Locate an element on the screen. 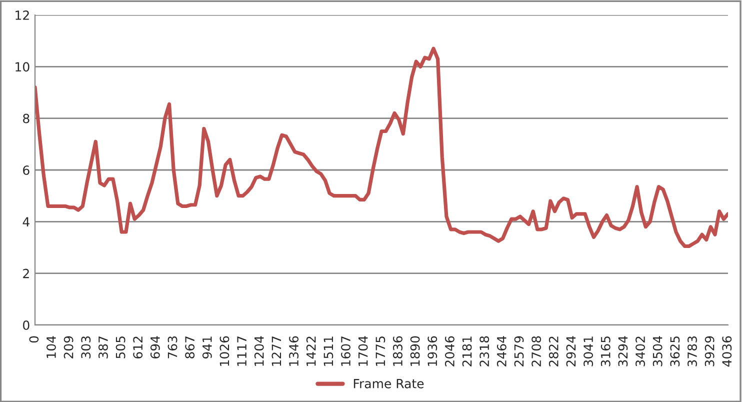 This screenshot has height=402, width=742. x-tick-label: 763 is located at coordinates (173, 347).